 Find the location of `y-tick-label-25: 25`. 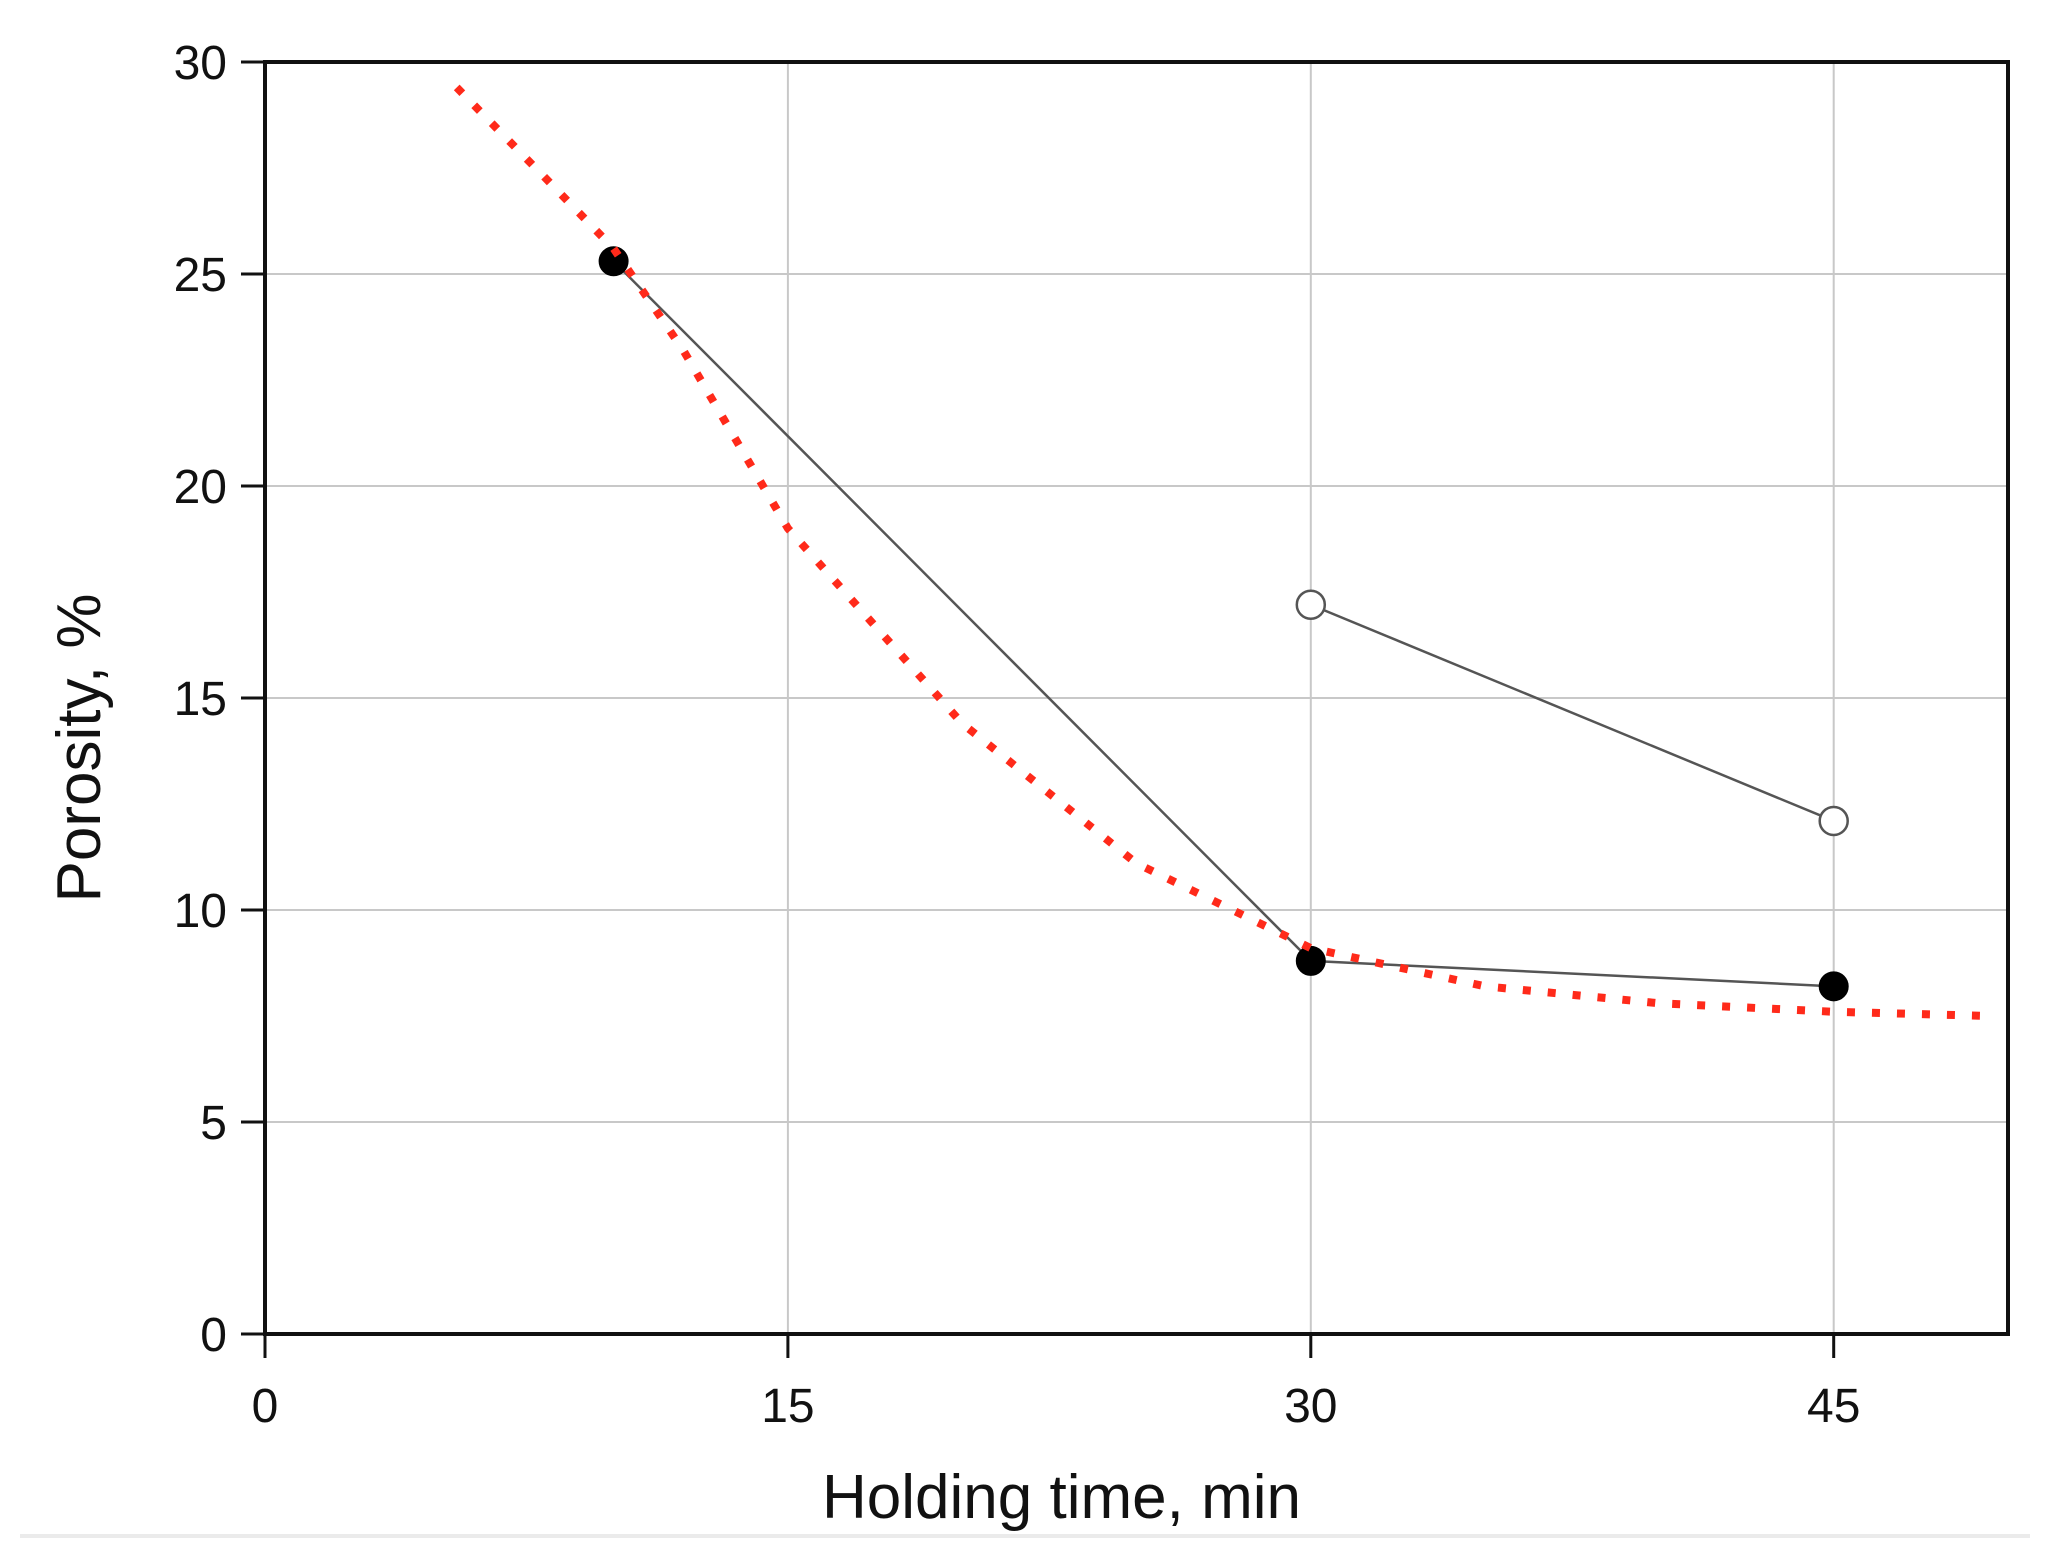

y-tick-label-25: 25 is located at coordinates (200, 275).